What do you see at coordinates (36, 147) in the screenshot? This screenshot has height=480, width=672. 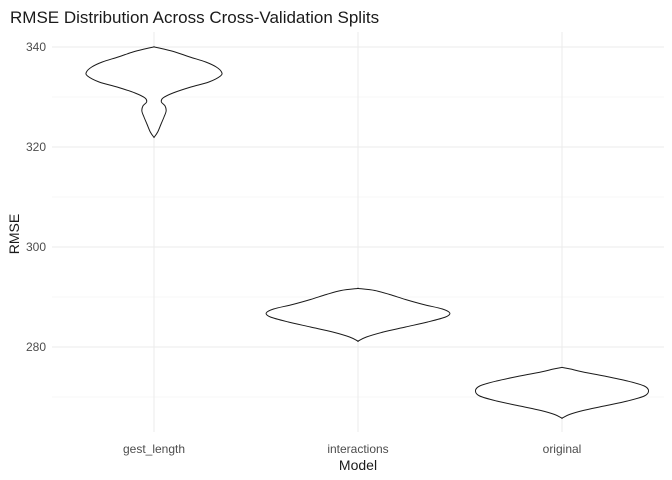 I see `y-tick-label: 320` at bounding box center [36, 147].